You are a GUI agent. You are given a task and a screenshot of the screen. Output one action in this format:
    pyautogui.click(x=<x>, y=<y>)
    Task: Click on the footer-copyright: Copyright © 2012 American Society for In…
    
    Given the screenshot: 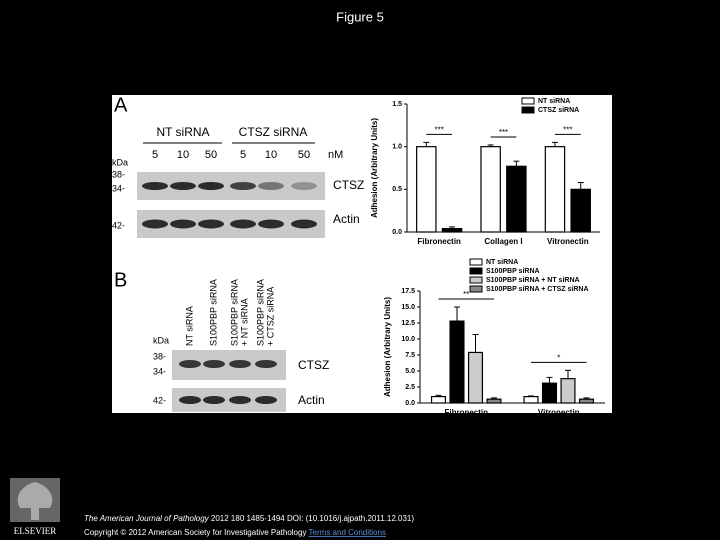 What is the action you would take?
    pyautogui.click(x=235, y=532)
    